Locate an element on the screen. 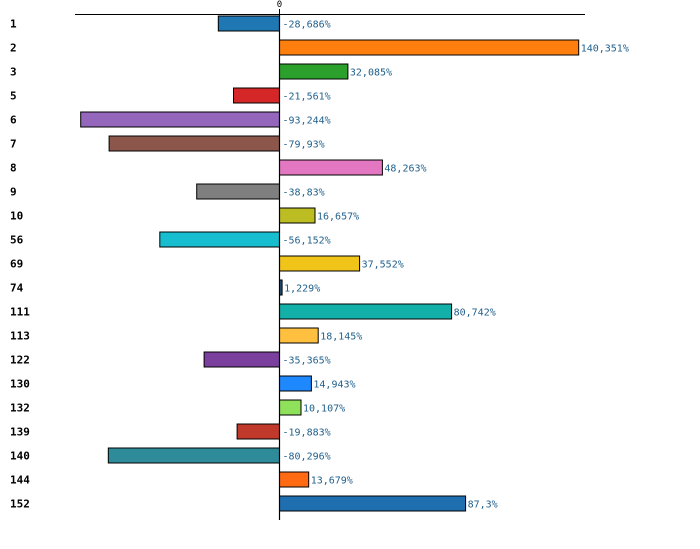  value-label-152: 87,3% is located at coordinates (483, 505).